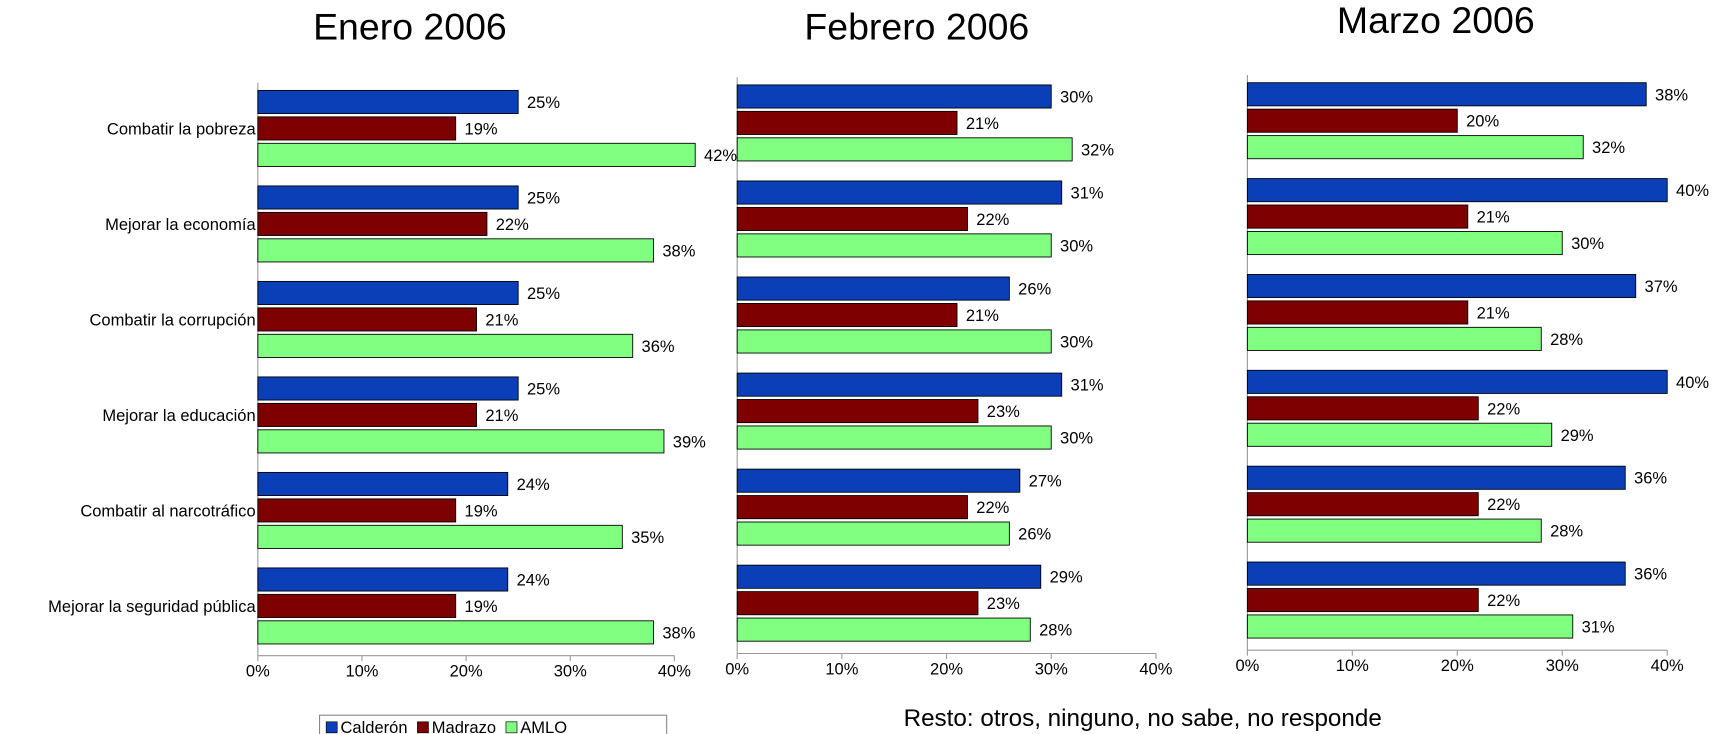 Image resolution: width=1719 pixels, height=734 pixels. I want to click on legend-label: Madrazo, so click(464, 726).